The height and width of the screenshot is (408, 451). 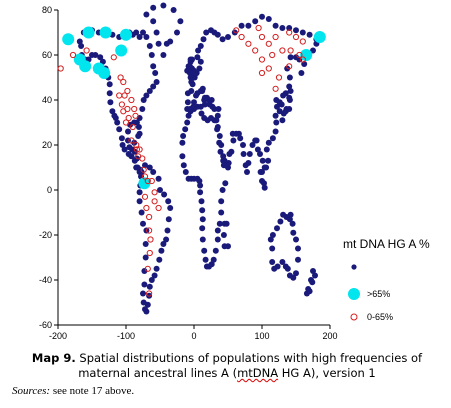 What do you see at coordinates (58, 336) in the screenshot?
I see `x-tick-label: -200` at bounding box center [58, 336].